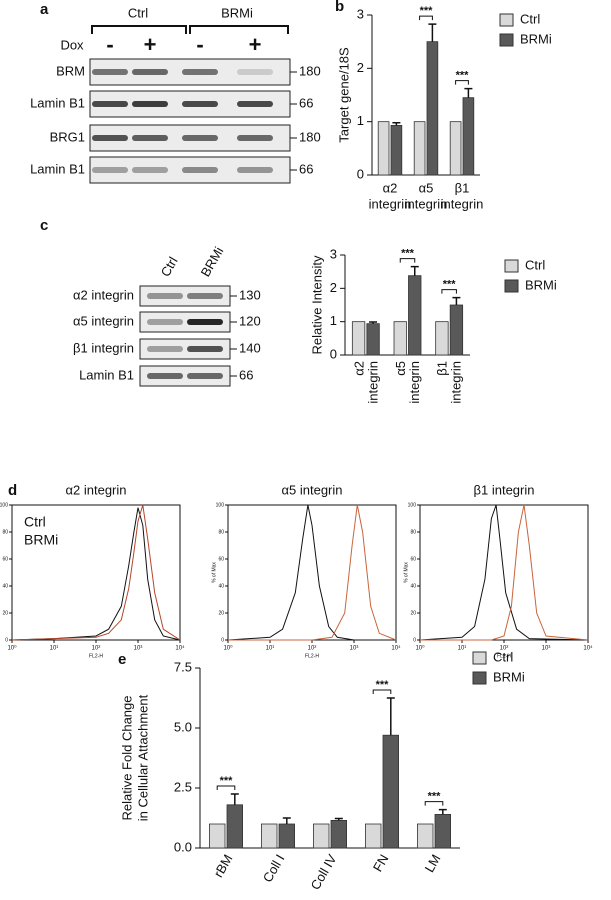  I want to click on panel-label: a, so click(44, 9).